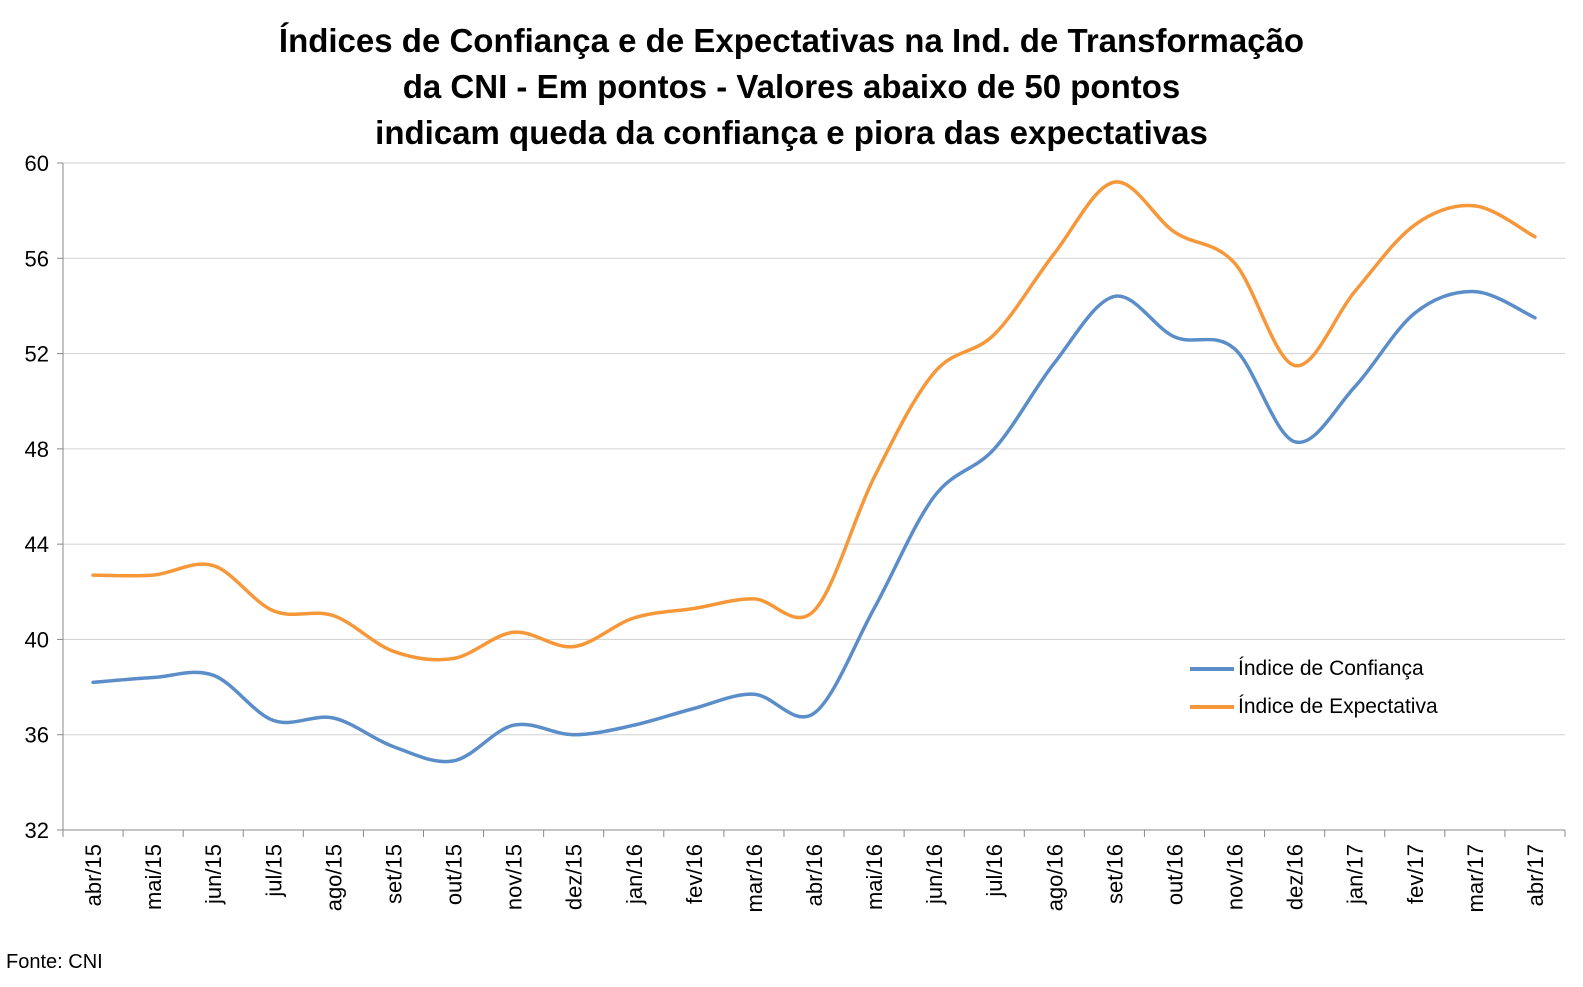 Image resolution: width=1583 pixels, height=987 pixels. I want to click on x-tick-label: mar/16, so click(754, 878).